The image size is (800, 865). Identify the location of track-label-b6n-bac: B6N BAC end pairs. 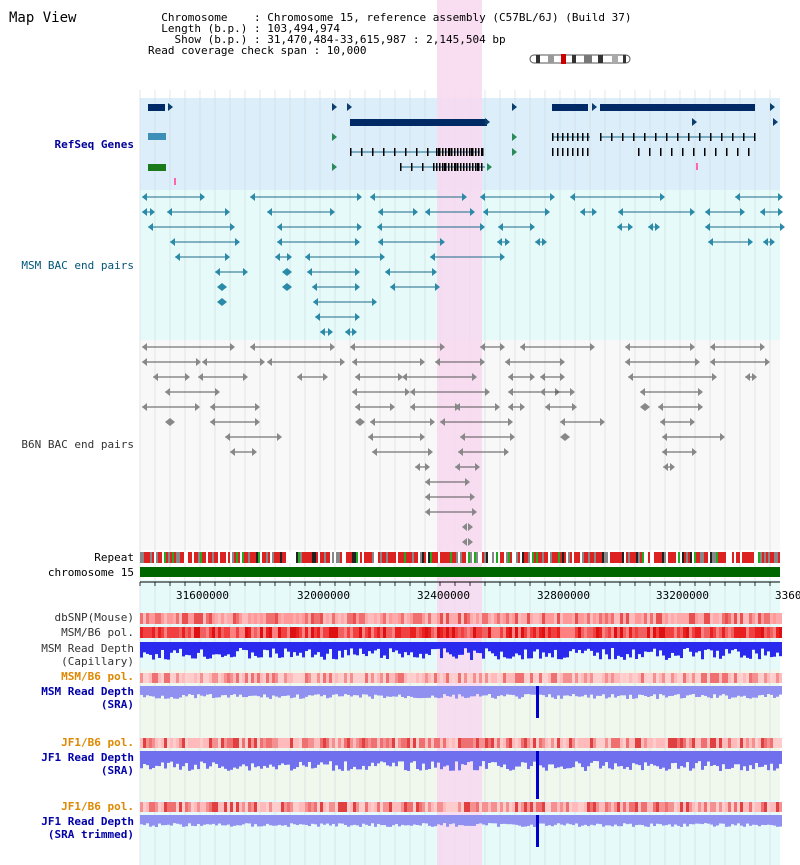
(77, 444).